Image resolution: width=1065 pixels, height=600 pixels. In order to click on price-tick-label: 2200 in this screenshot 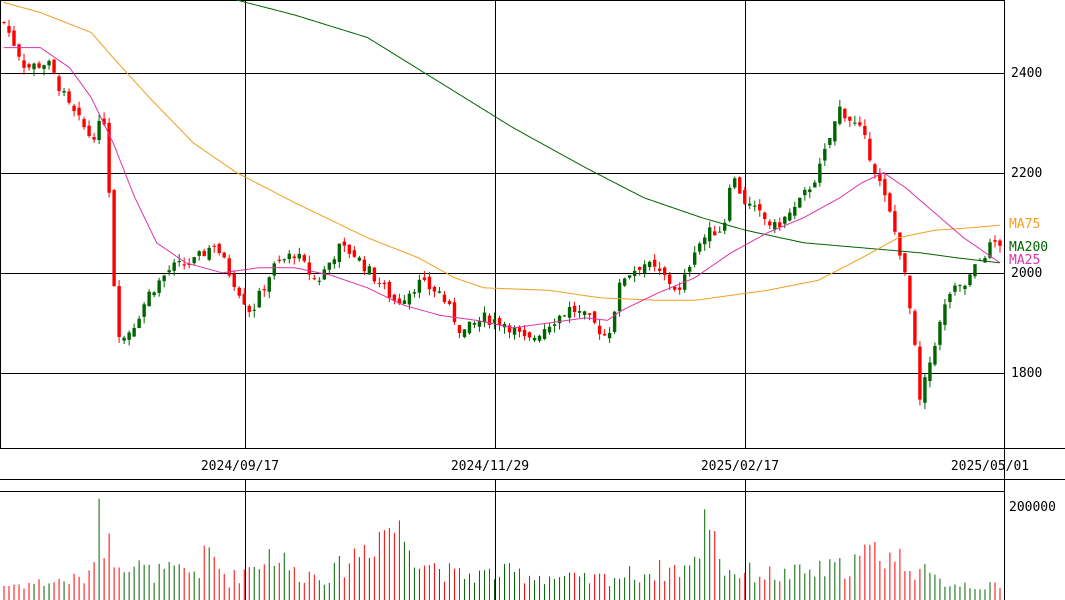, I will do `click(1026, 173)`.